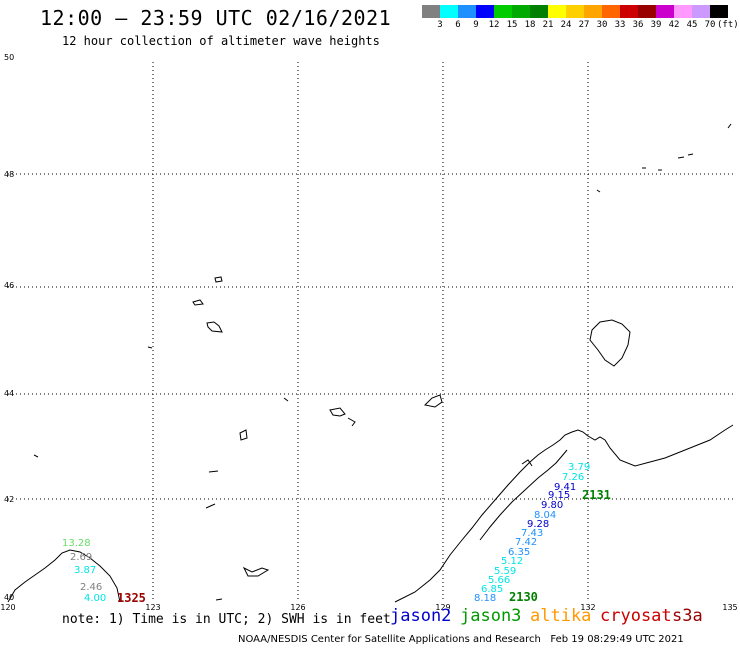 The height and width of the screenshot is (650, 740). What do you see at coordinates (9, 57) in the screenshot?
I see `lat-label-50: 50` at bounding box center [9, 57].